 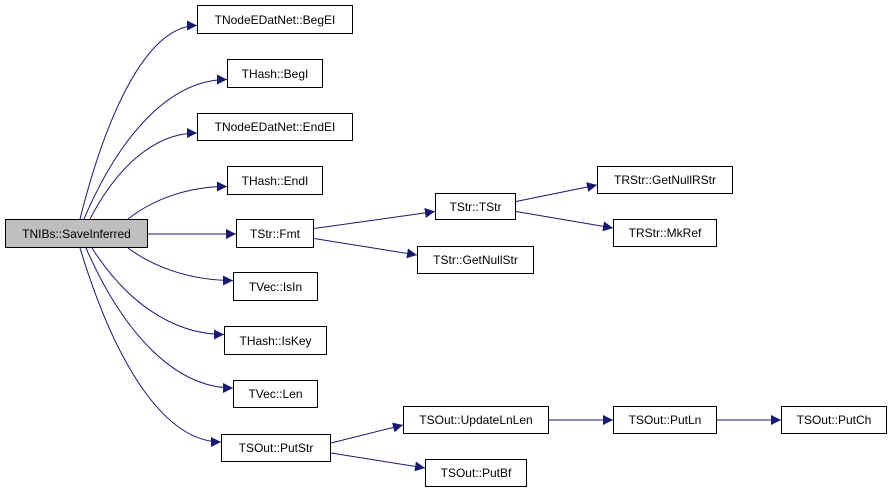 What do you see at coordinates (665, 180) in the screenshot?
I see `node-getnullrstr: TRStr::GetNullRStr` at bounding box center [665, 180].